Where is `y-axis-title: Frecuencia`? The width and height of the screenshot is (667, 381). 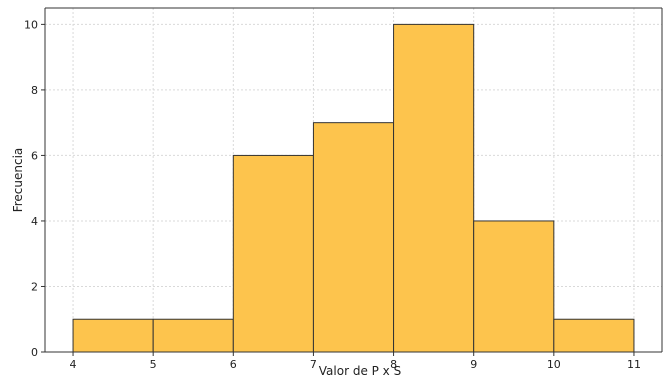 y-axis-title: Frecuencia is located at coordinates (18, 180).